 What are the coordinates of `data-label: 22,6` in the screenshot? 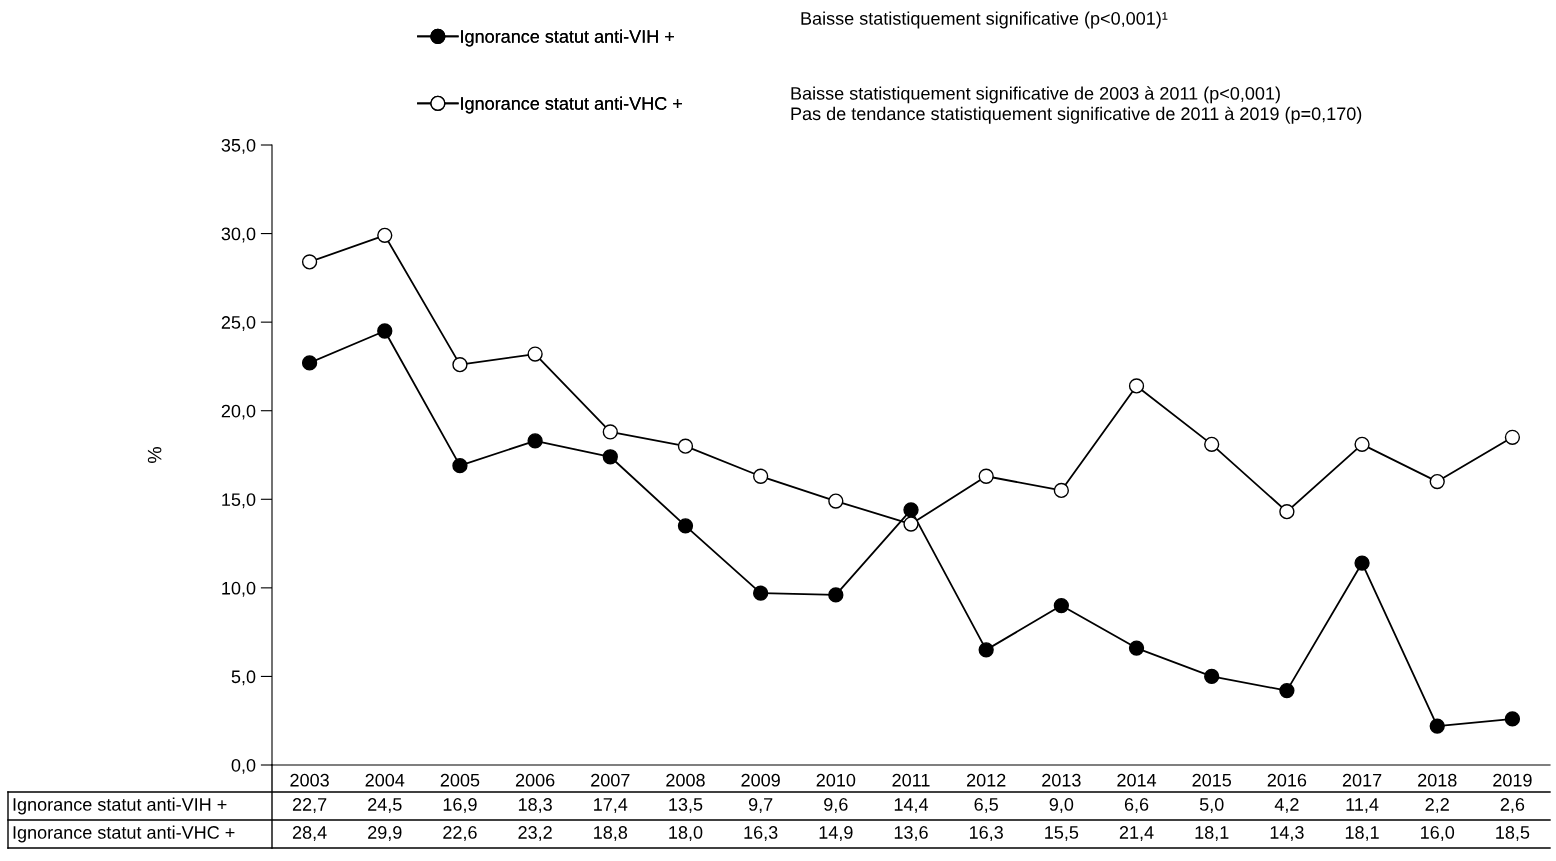 It's located at (460, 833).